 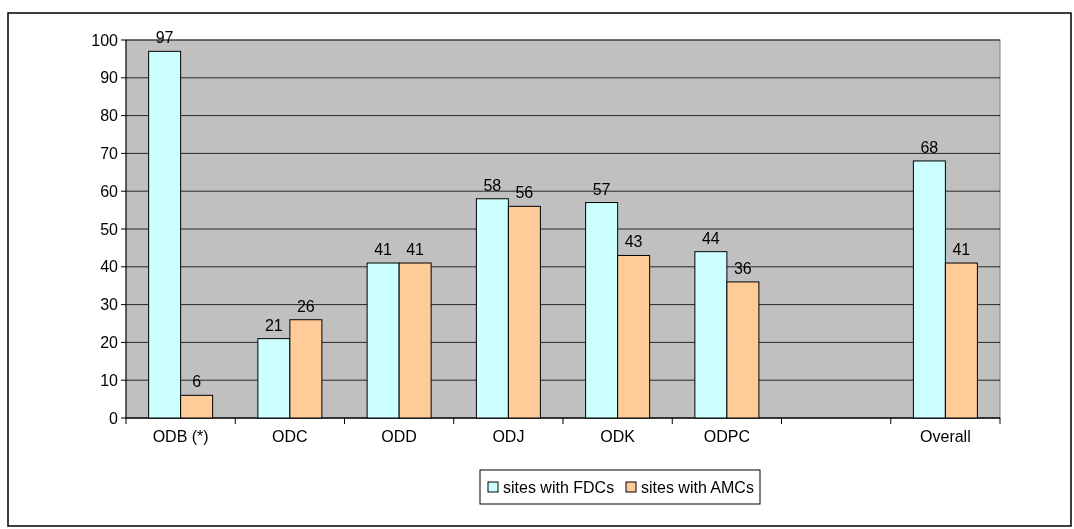 I want to click on data-label: 68, so click(x=929, y=147).